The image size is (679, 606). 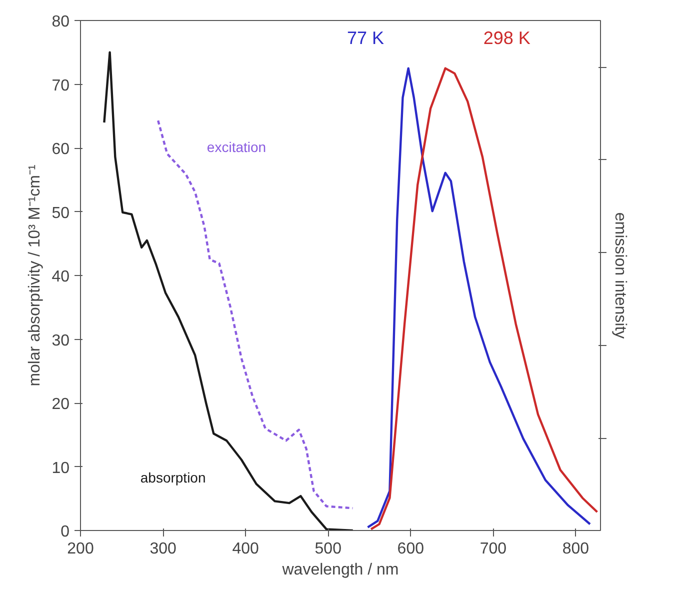 I want to click on x-tick-label: 800, so click(x=576, y=549).